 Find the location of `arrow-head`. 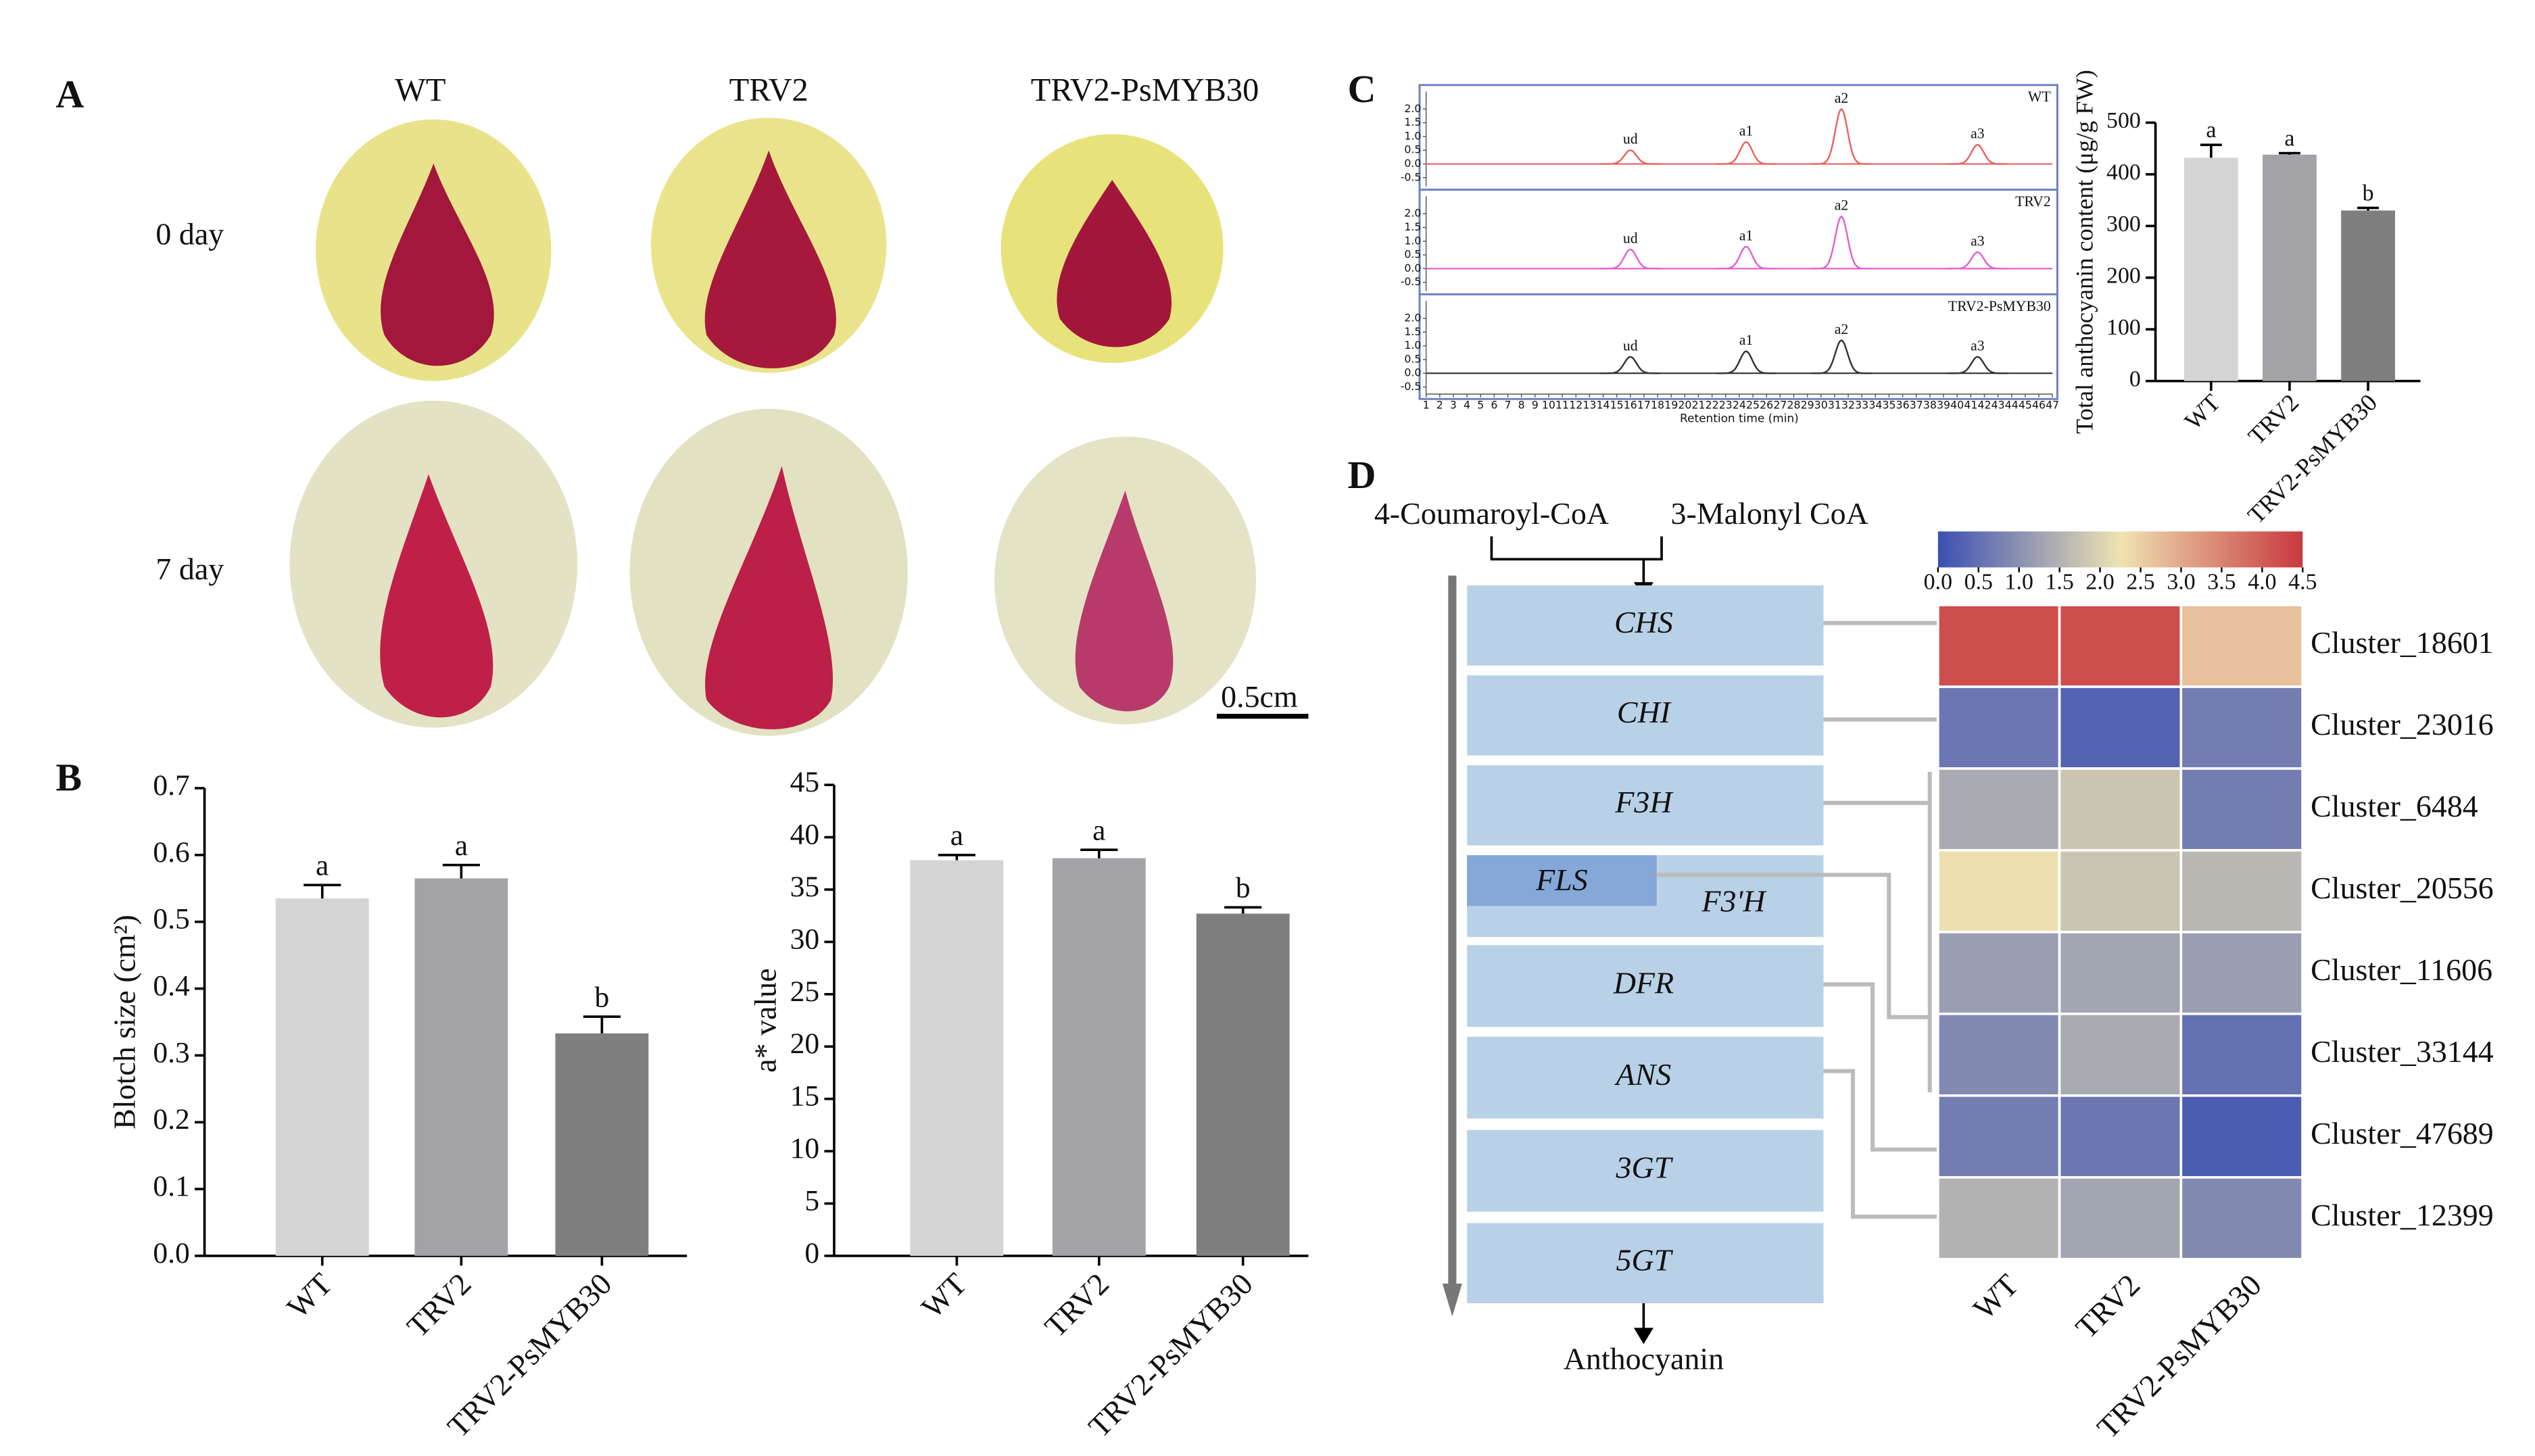

arrow-head is located at coordinates (1643, 1336).